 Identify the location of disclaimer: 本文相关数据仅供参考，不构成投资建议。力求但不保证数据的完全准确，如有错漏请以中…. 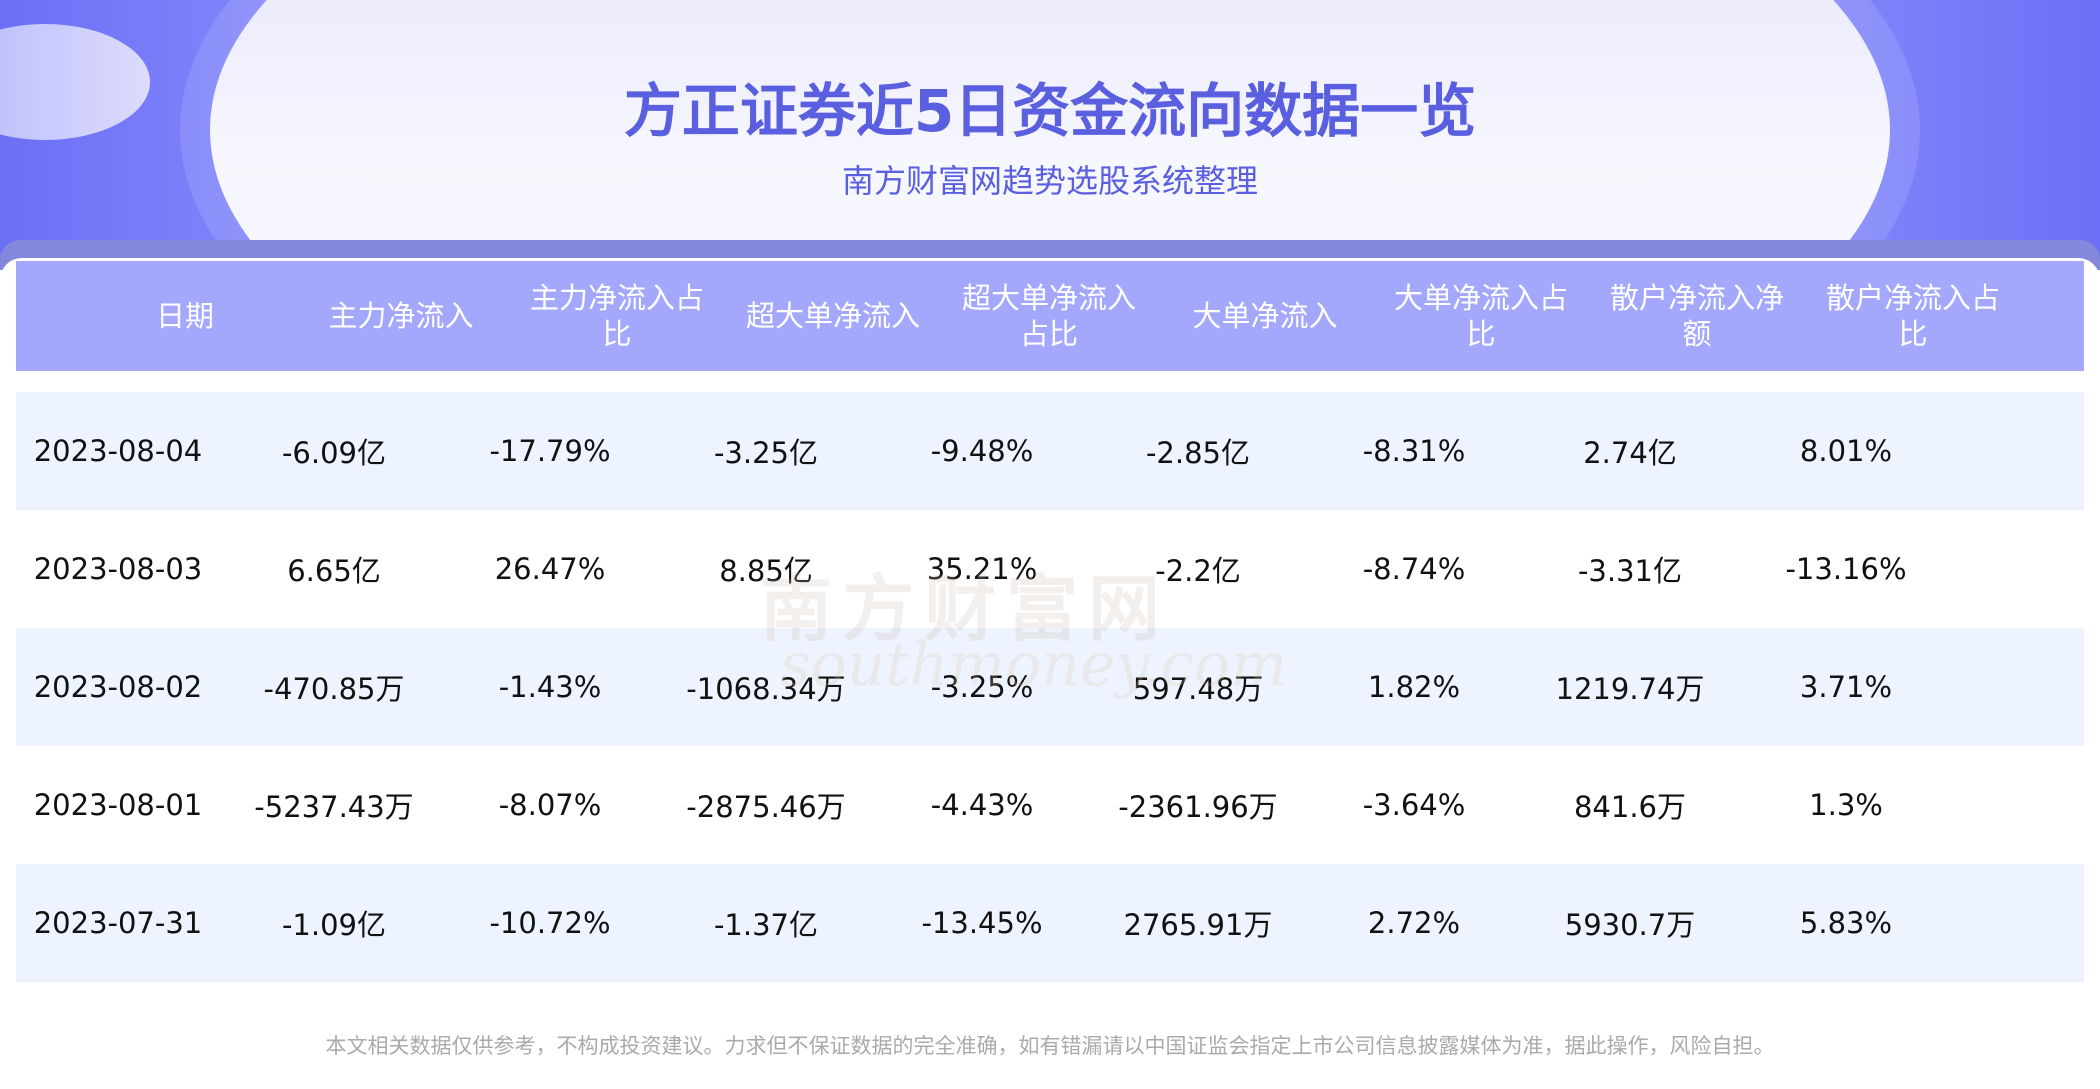
(1050, 1046).